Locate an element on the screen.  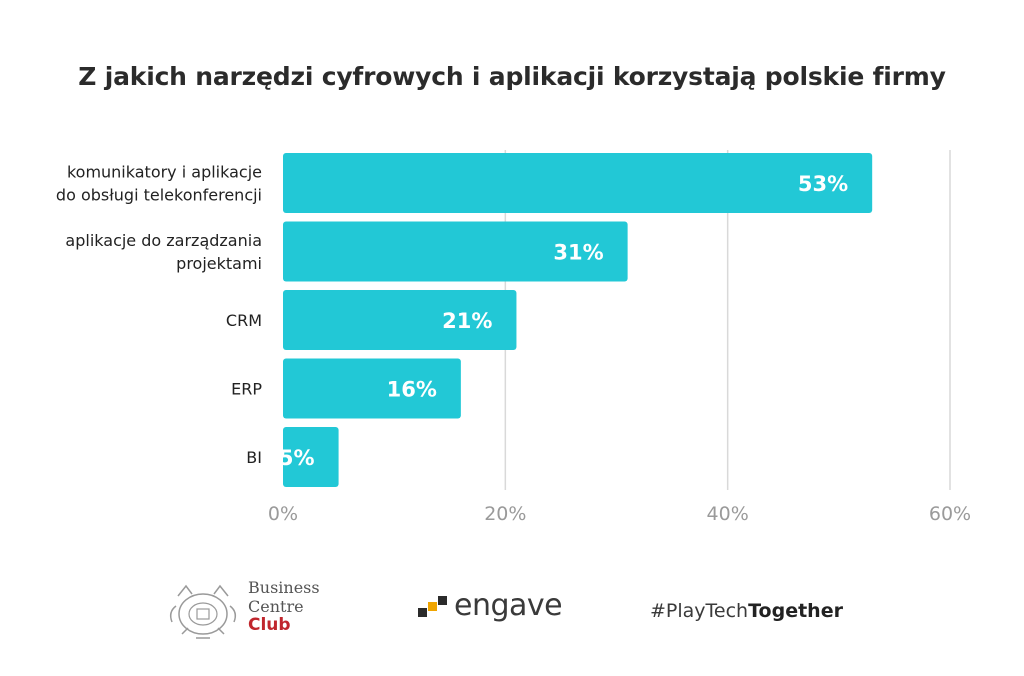
value-label: 5% is located at coordinates (297, 458).